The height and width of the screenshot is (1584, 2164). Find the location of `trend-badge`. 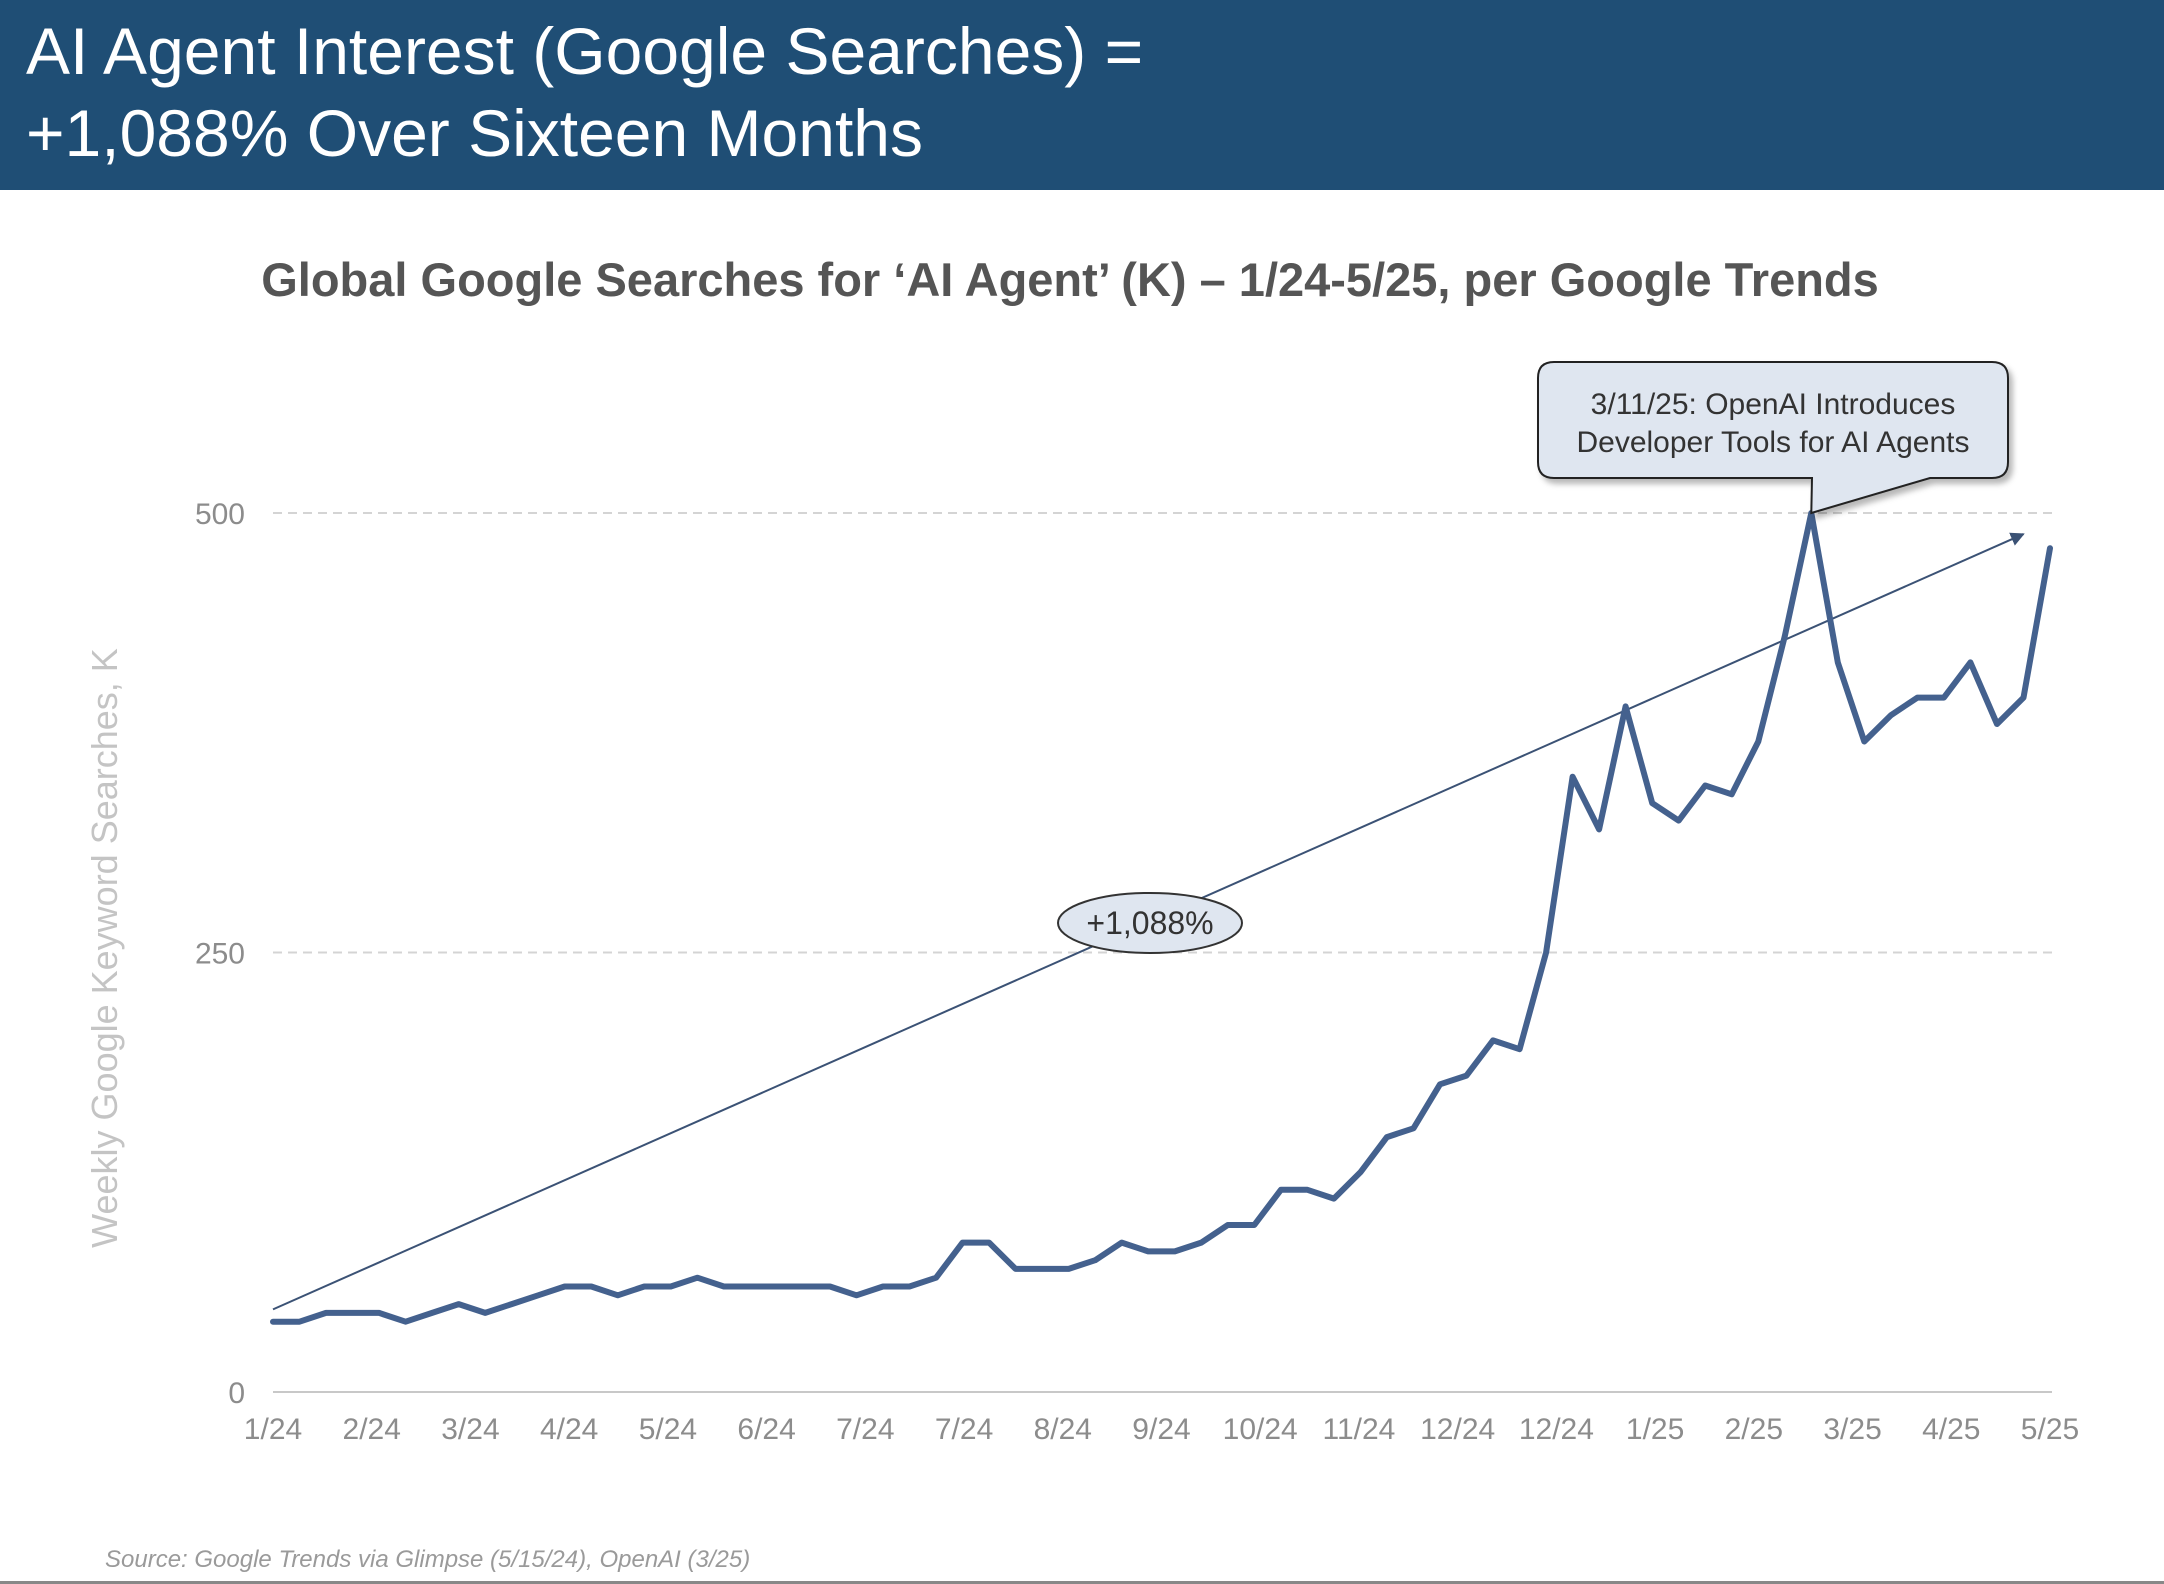

trend-badge is located at coordinates (1150, 922).